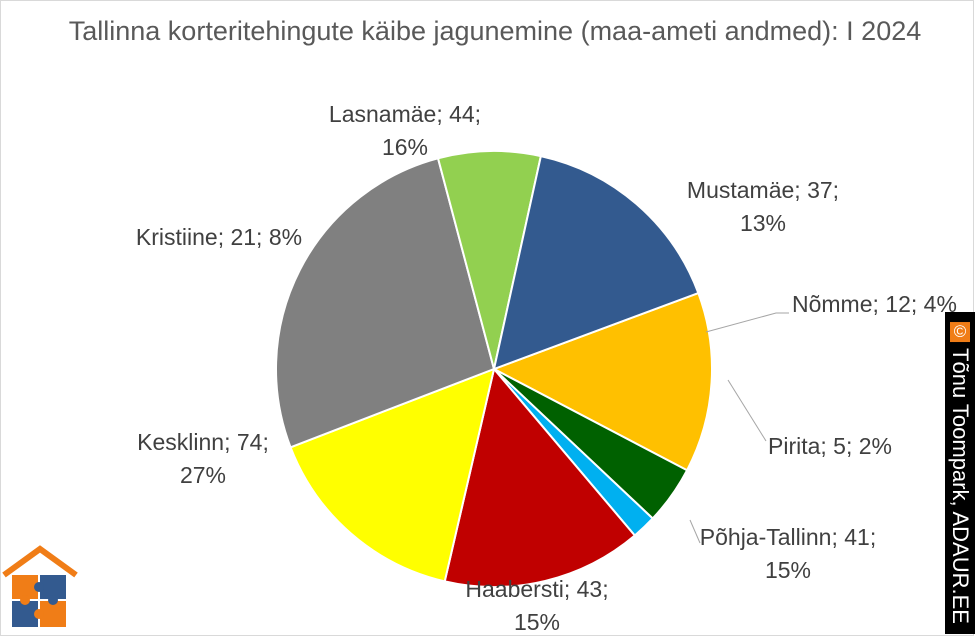  I want to click on pie-slice-mustamäe, so click(602, 381).